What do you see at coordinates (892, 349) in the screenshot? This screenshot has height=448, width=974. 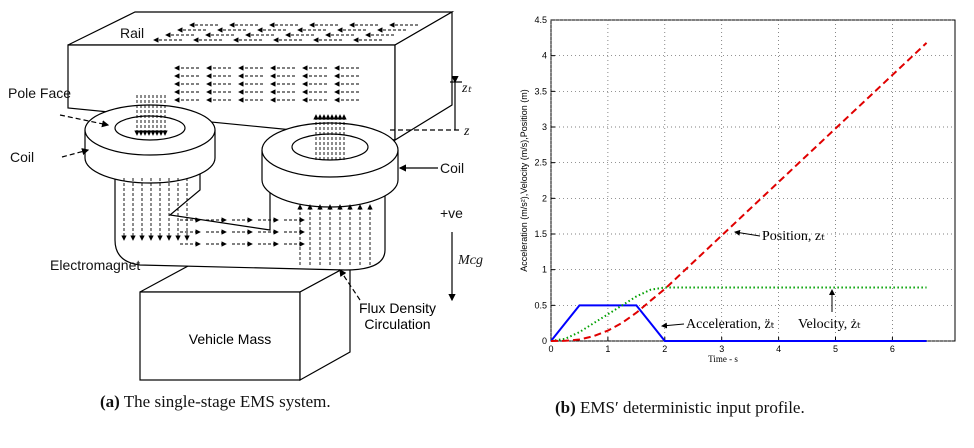 I see `x-tick-label: 6` at bounding box center [892, 349].